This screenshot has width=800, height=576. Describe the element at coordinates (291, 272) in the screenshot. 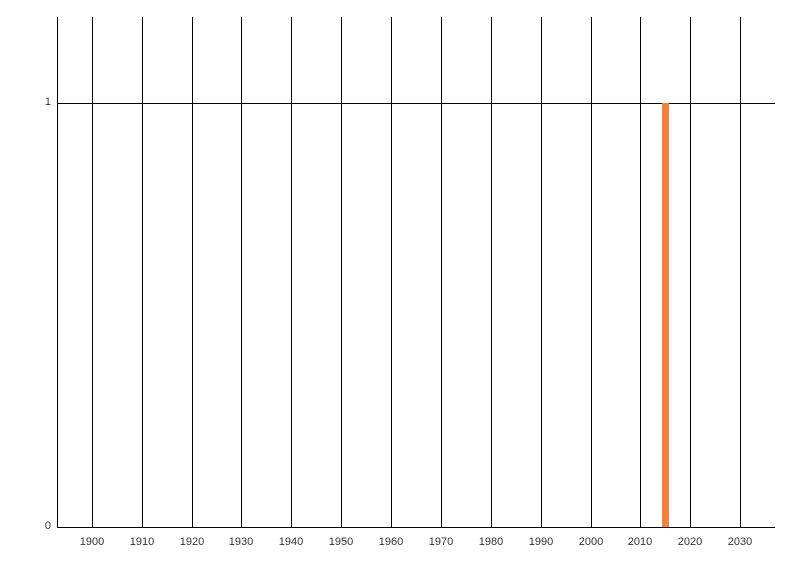

I see `gridline-vertical-1940` at that location.